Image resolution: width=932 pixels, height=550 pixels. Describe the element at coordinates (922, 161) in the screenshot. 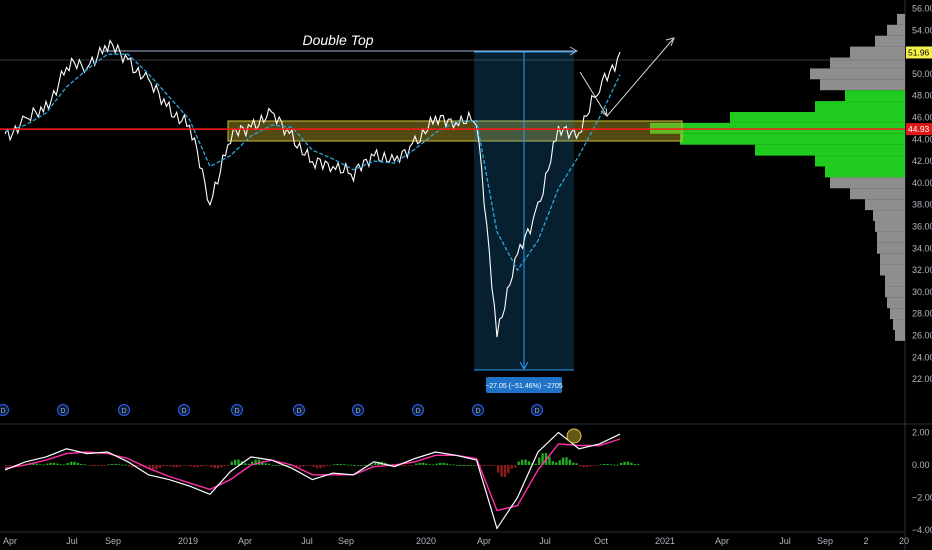

I see `y-tick-label: 42.00` at that location.